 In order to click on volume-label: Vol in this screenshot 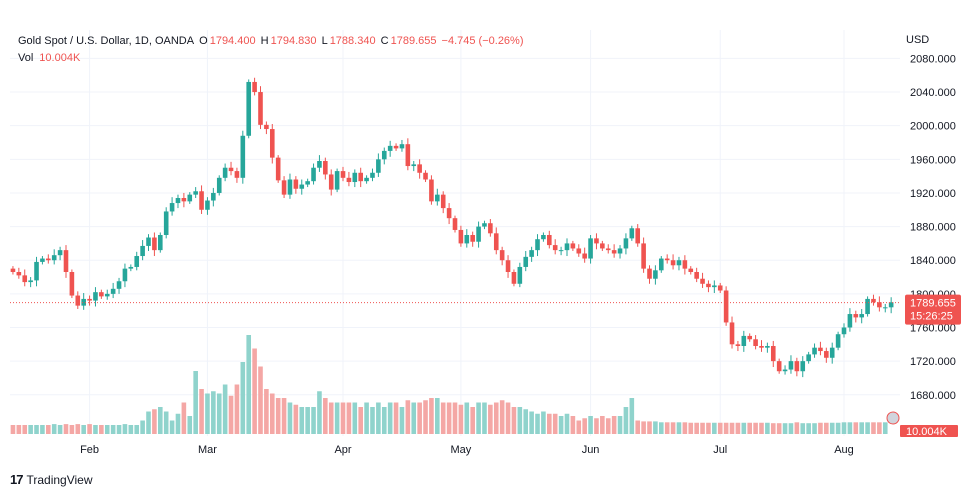, I will do `click(26, 58)`.